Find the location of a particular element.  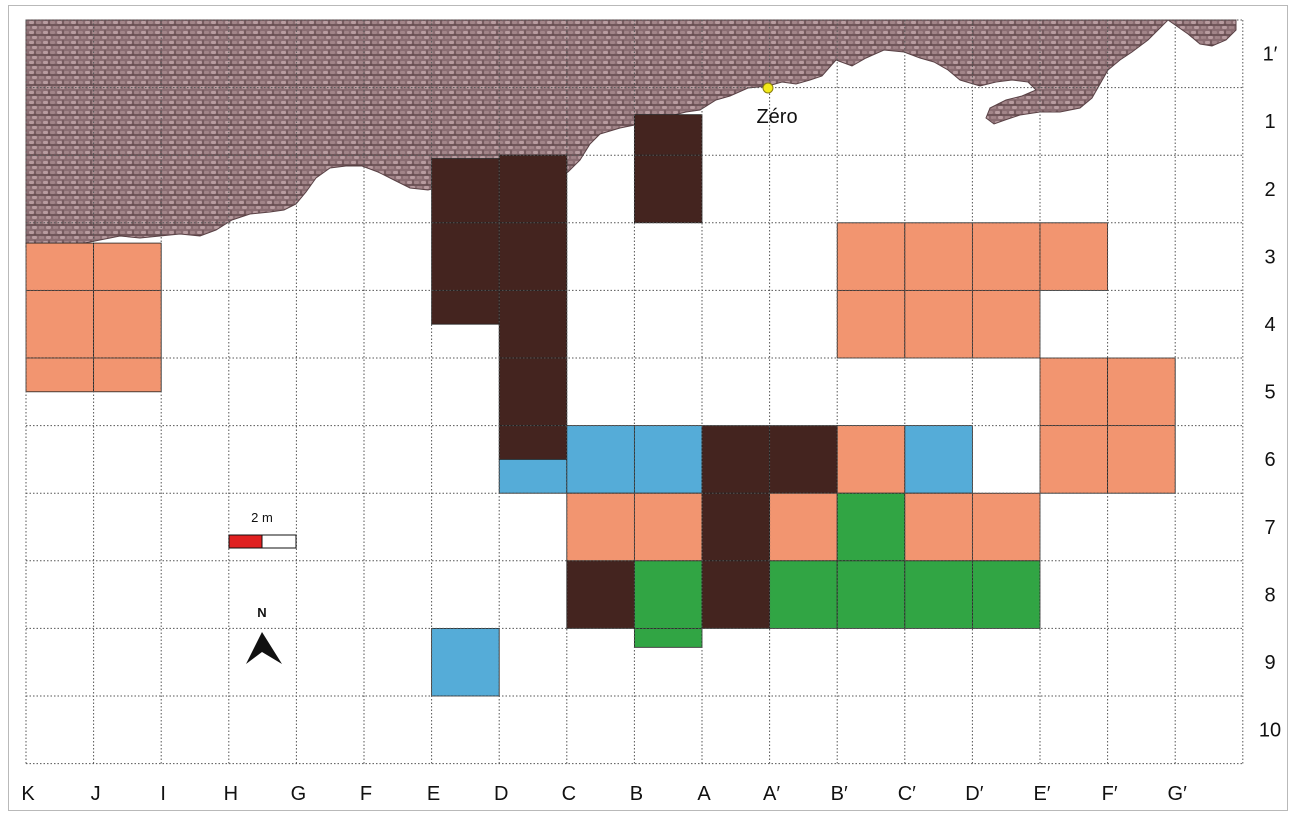

row-label: 8 is located at coordinates (1269, 595).